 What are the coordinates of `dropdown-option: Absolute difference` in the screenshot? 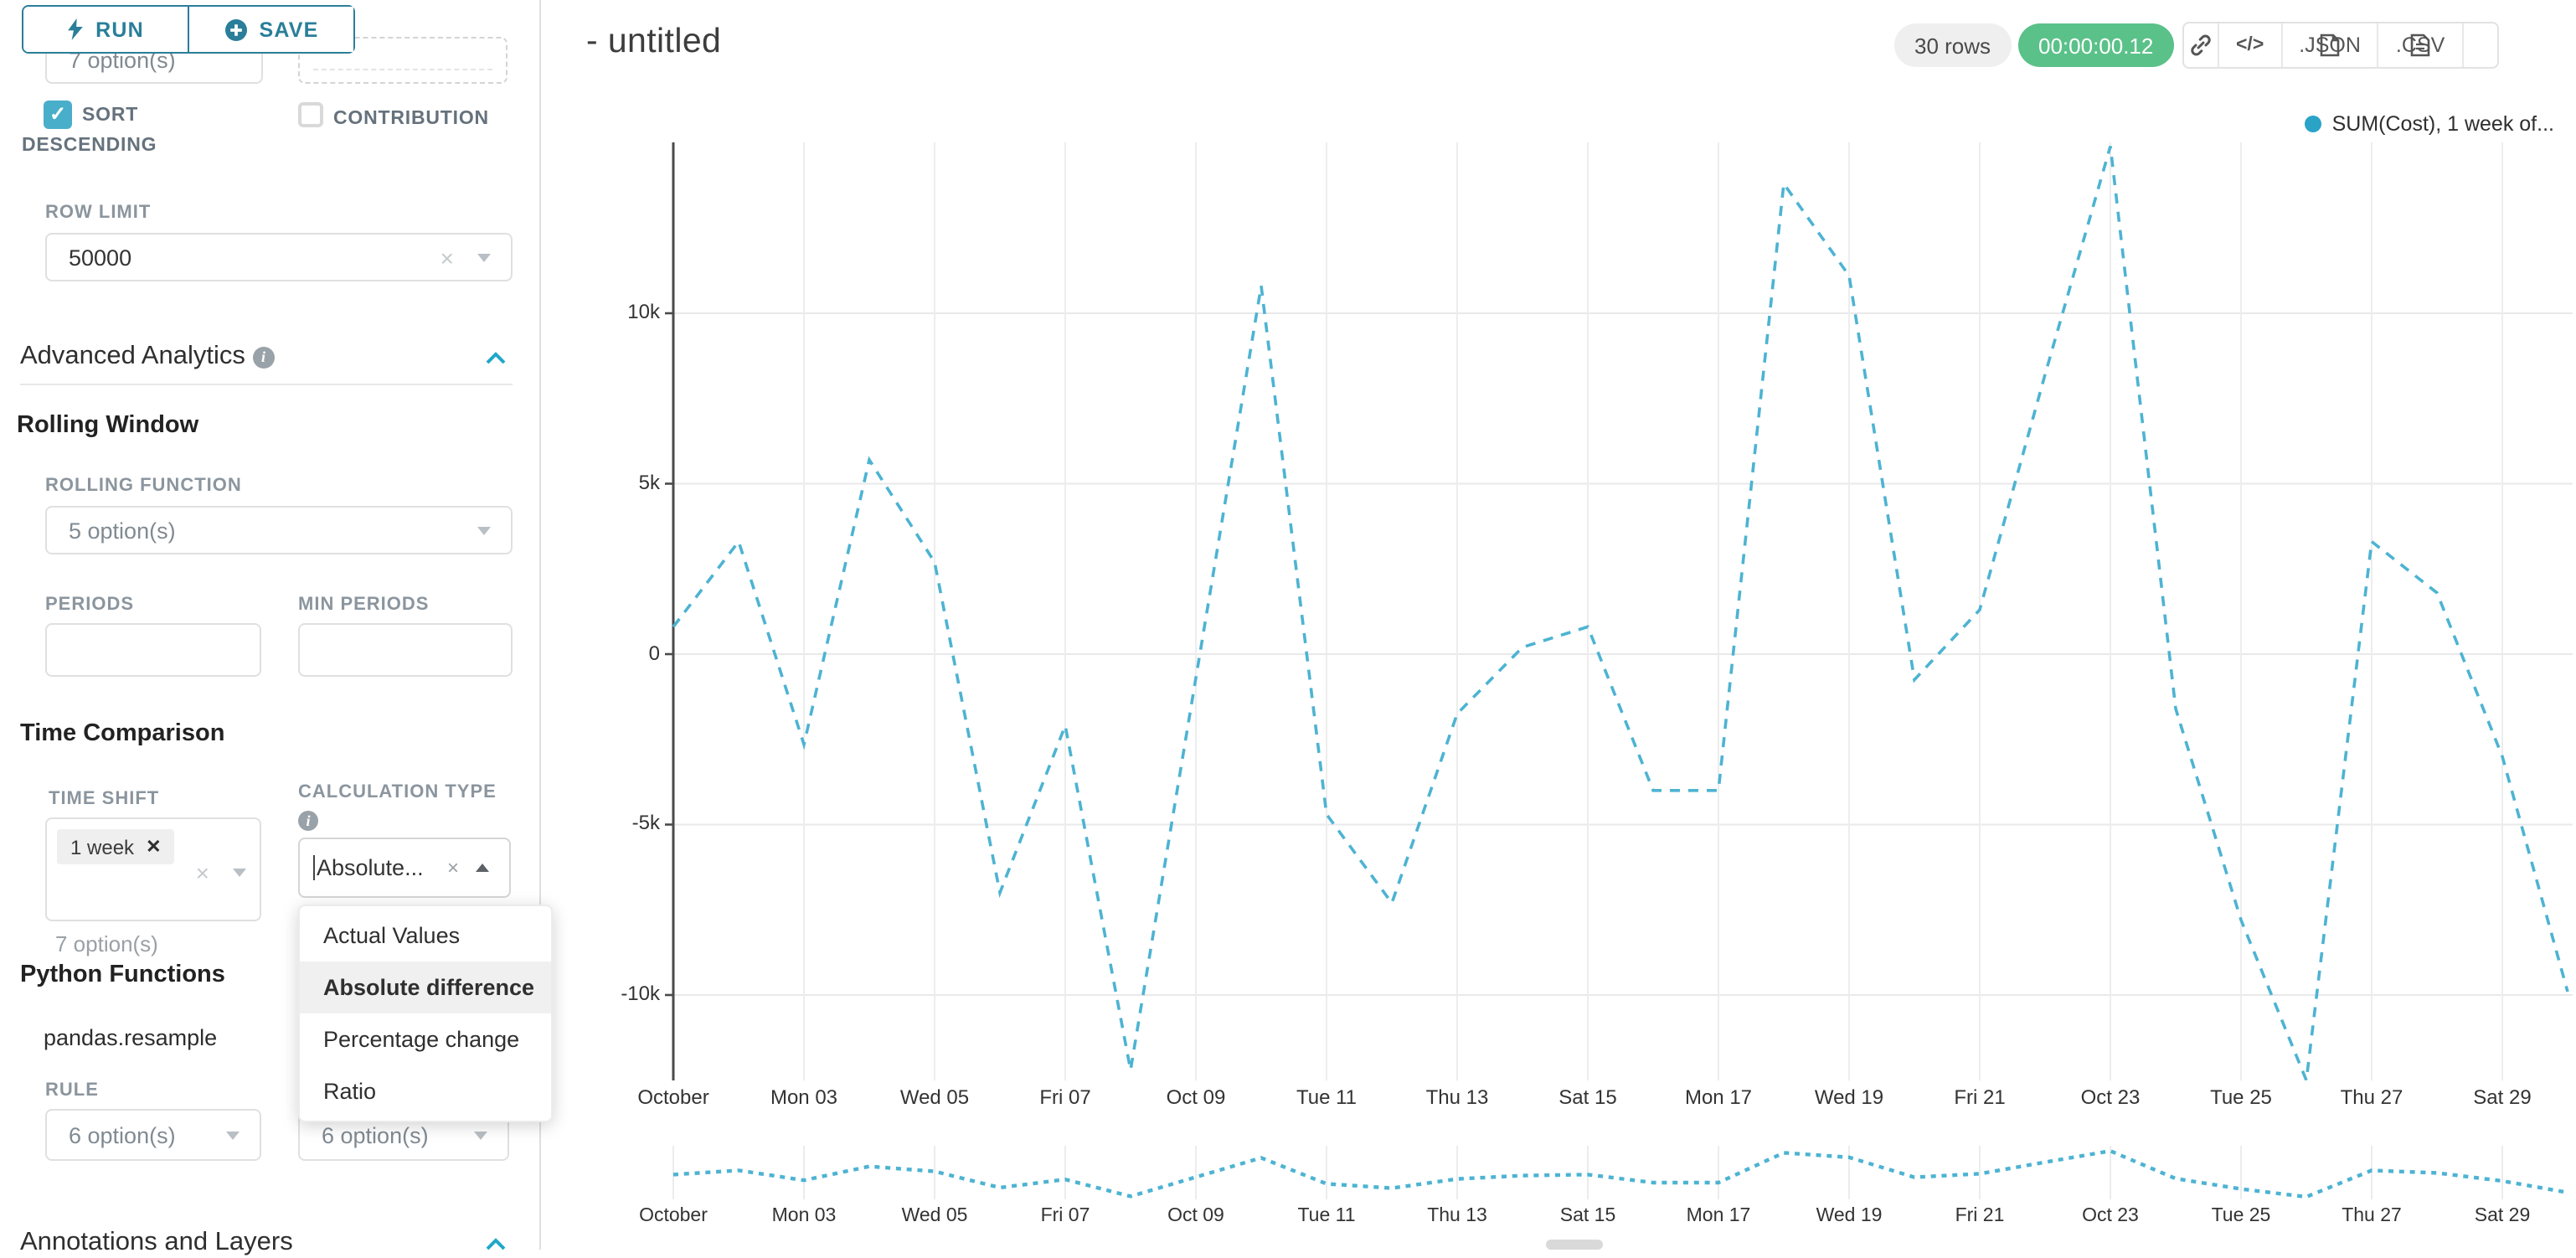 It's located at (425, 987).